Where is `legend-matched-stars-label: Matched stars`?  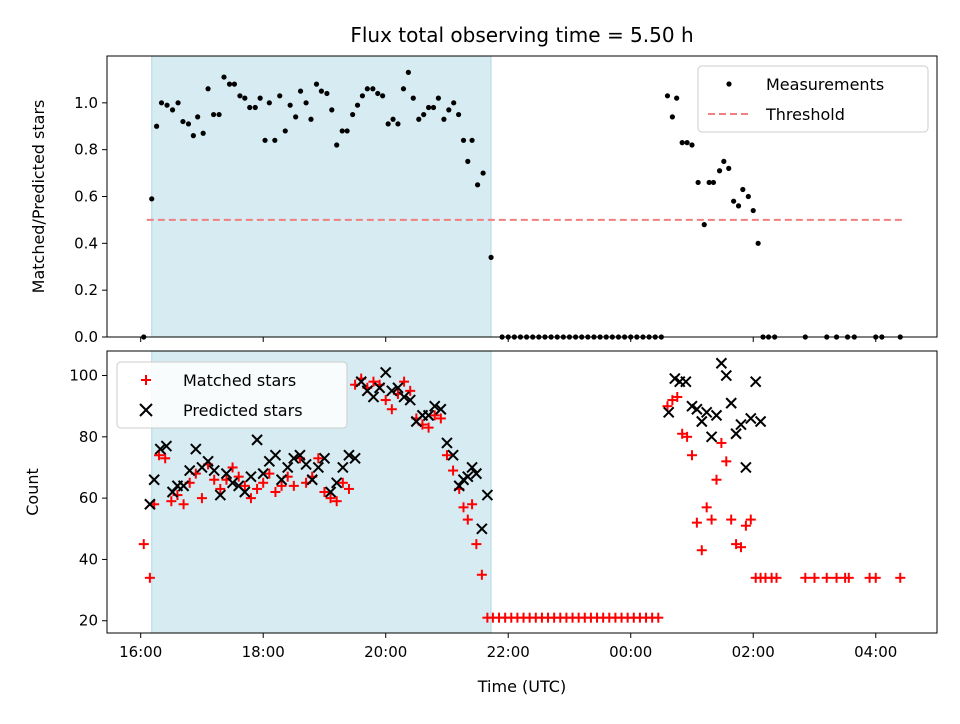 legend-matched-stars-label: Matched stars is located at coordinates (239, 380).